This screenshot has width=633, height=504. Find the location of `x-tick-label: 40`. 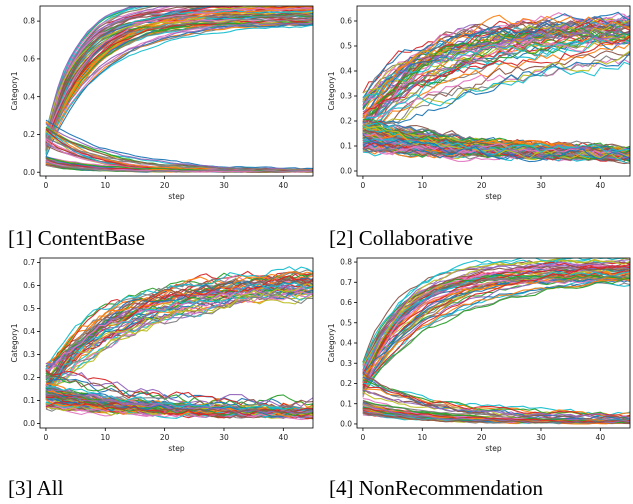

x-tick-label: 40 is located at coordinates (601, 185).